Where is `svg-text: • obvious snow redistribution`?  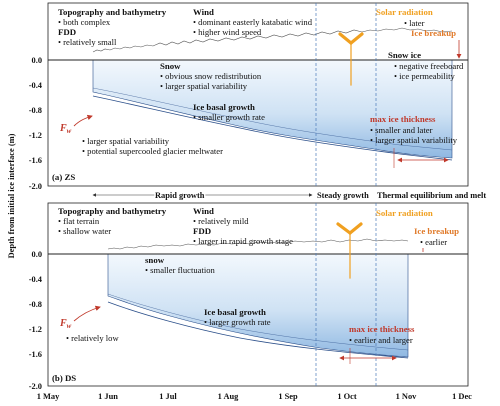
svg-text: • obvious snow redistribution is located at coordinates (211, 76).